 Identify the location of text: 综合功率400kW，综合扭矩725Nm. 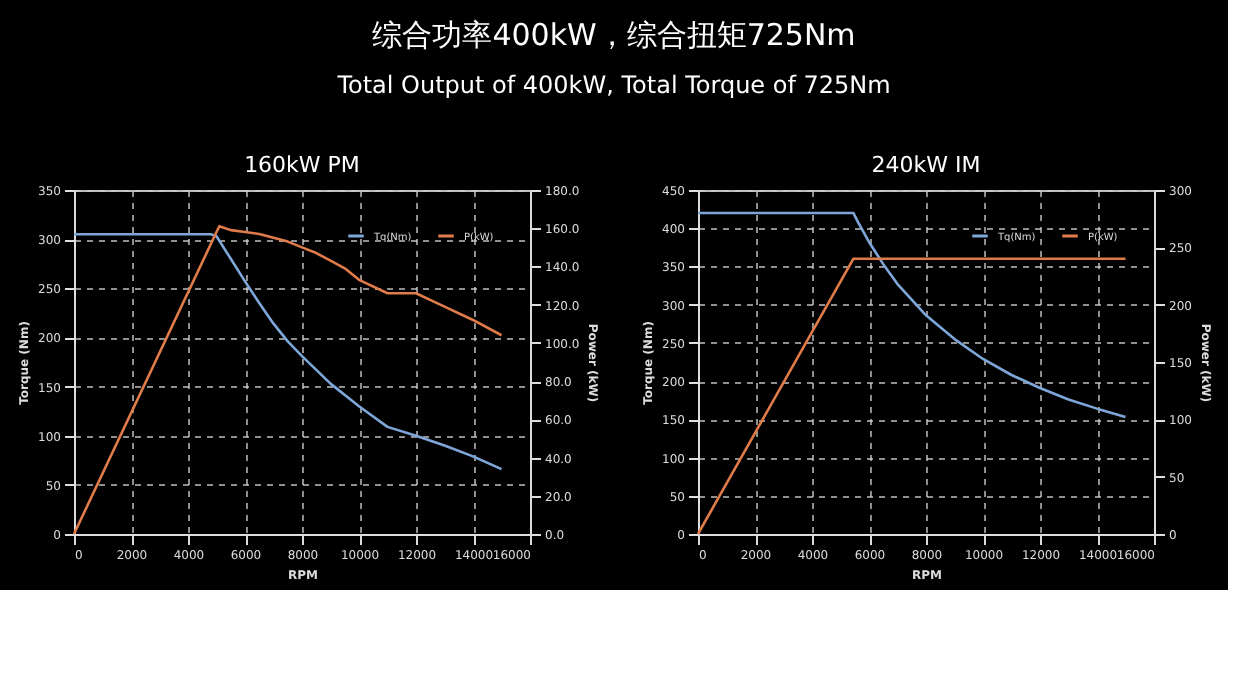
(614, 35).